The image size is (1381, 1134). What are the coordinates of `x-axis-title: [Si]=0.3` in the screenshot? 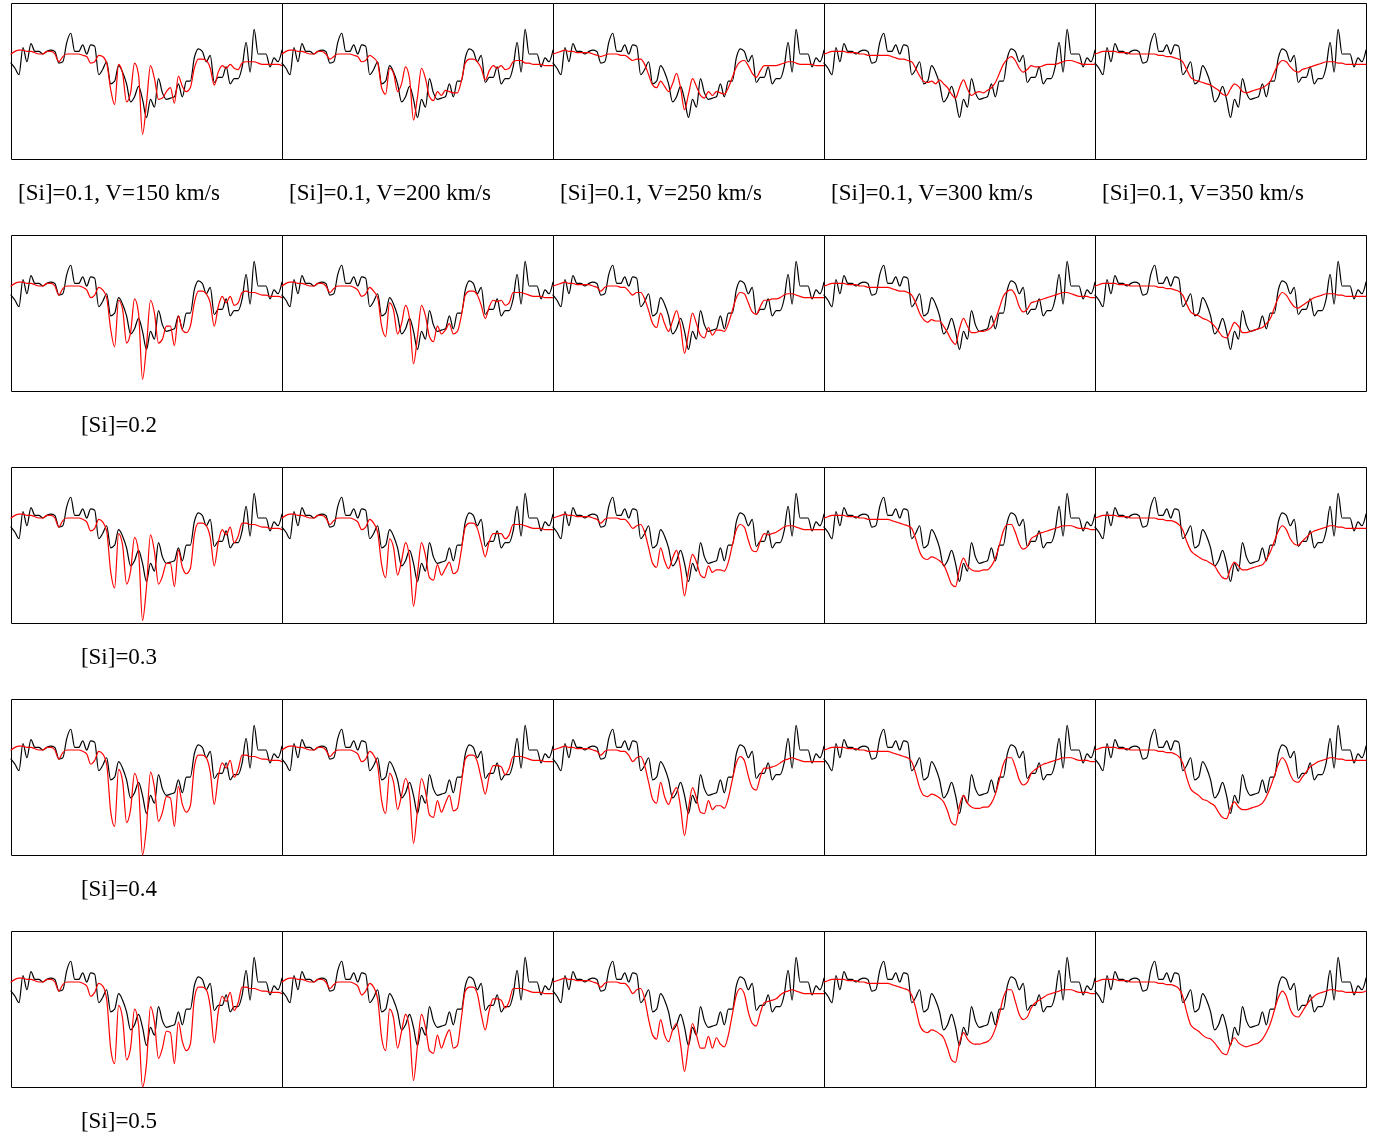 It's located at (119, 656).